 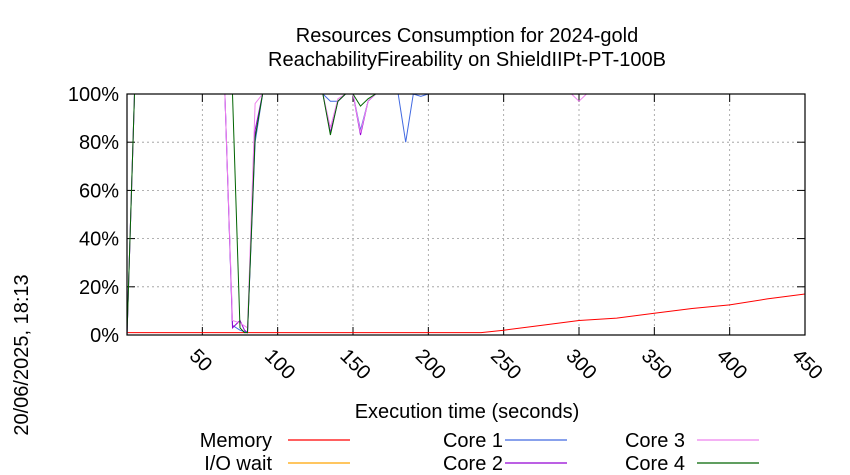 I want to click on legend-label: I/O wait, so click(x=238, y=464).